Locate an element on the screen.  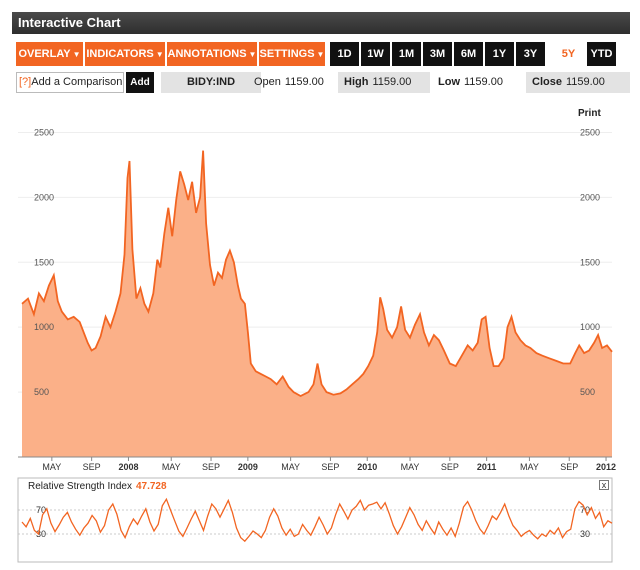
open-value: 1159.00 is located at coordinates (304, 82).